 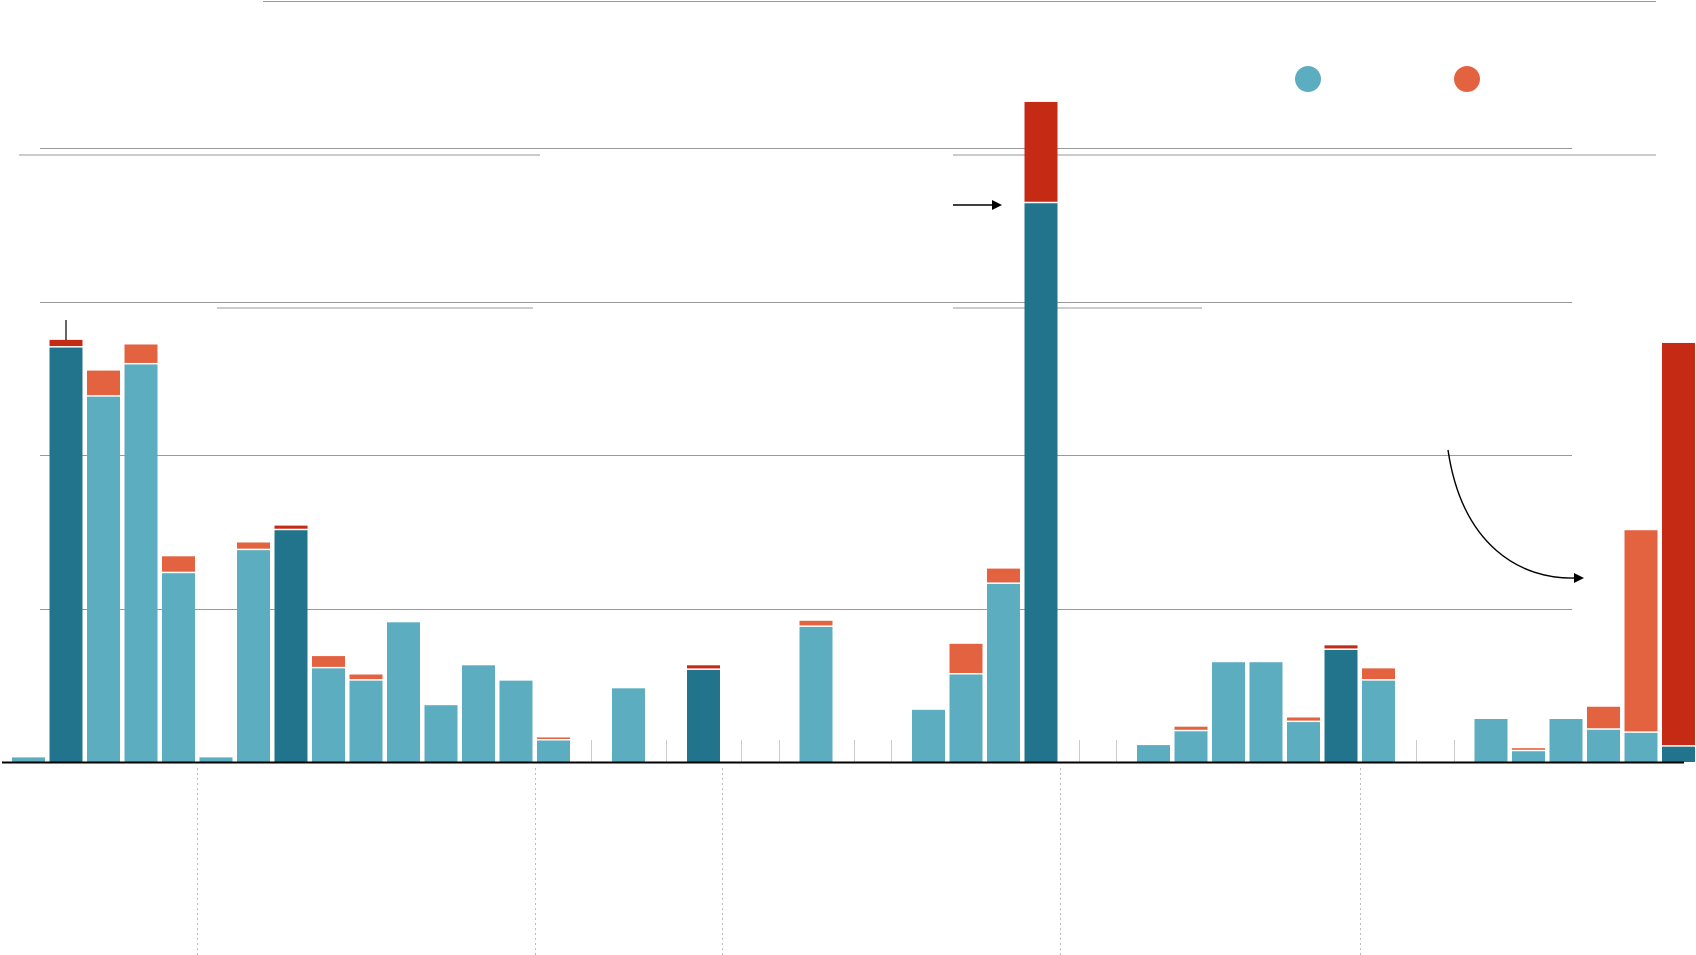 I want to click on annotation-curve-arrow, so click(x=1512, y=514).